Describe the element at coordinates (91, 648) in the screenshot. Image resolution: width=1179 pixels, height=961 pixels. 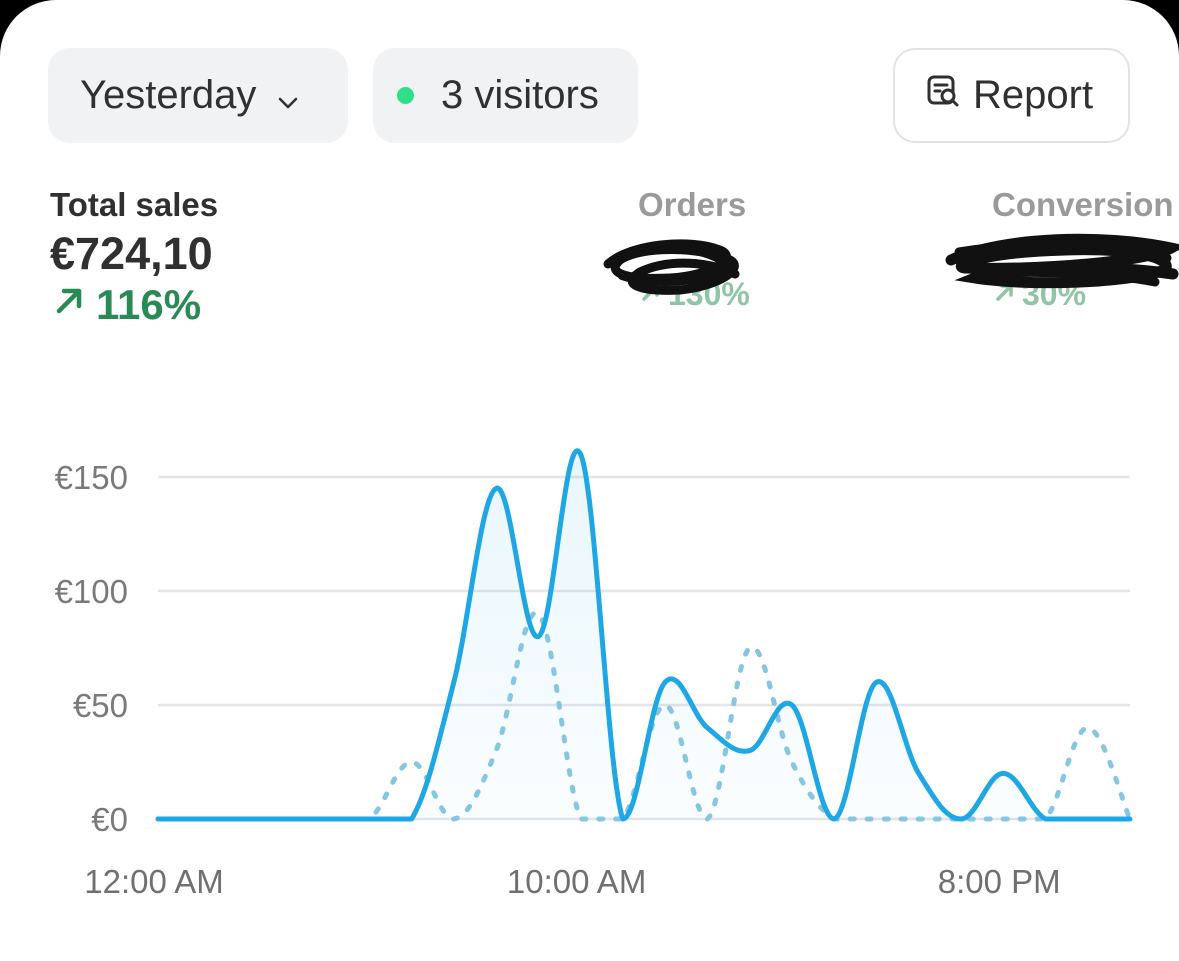
I see `y-axis-ticks: €0 €50 €100 €150` at that location.